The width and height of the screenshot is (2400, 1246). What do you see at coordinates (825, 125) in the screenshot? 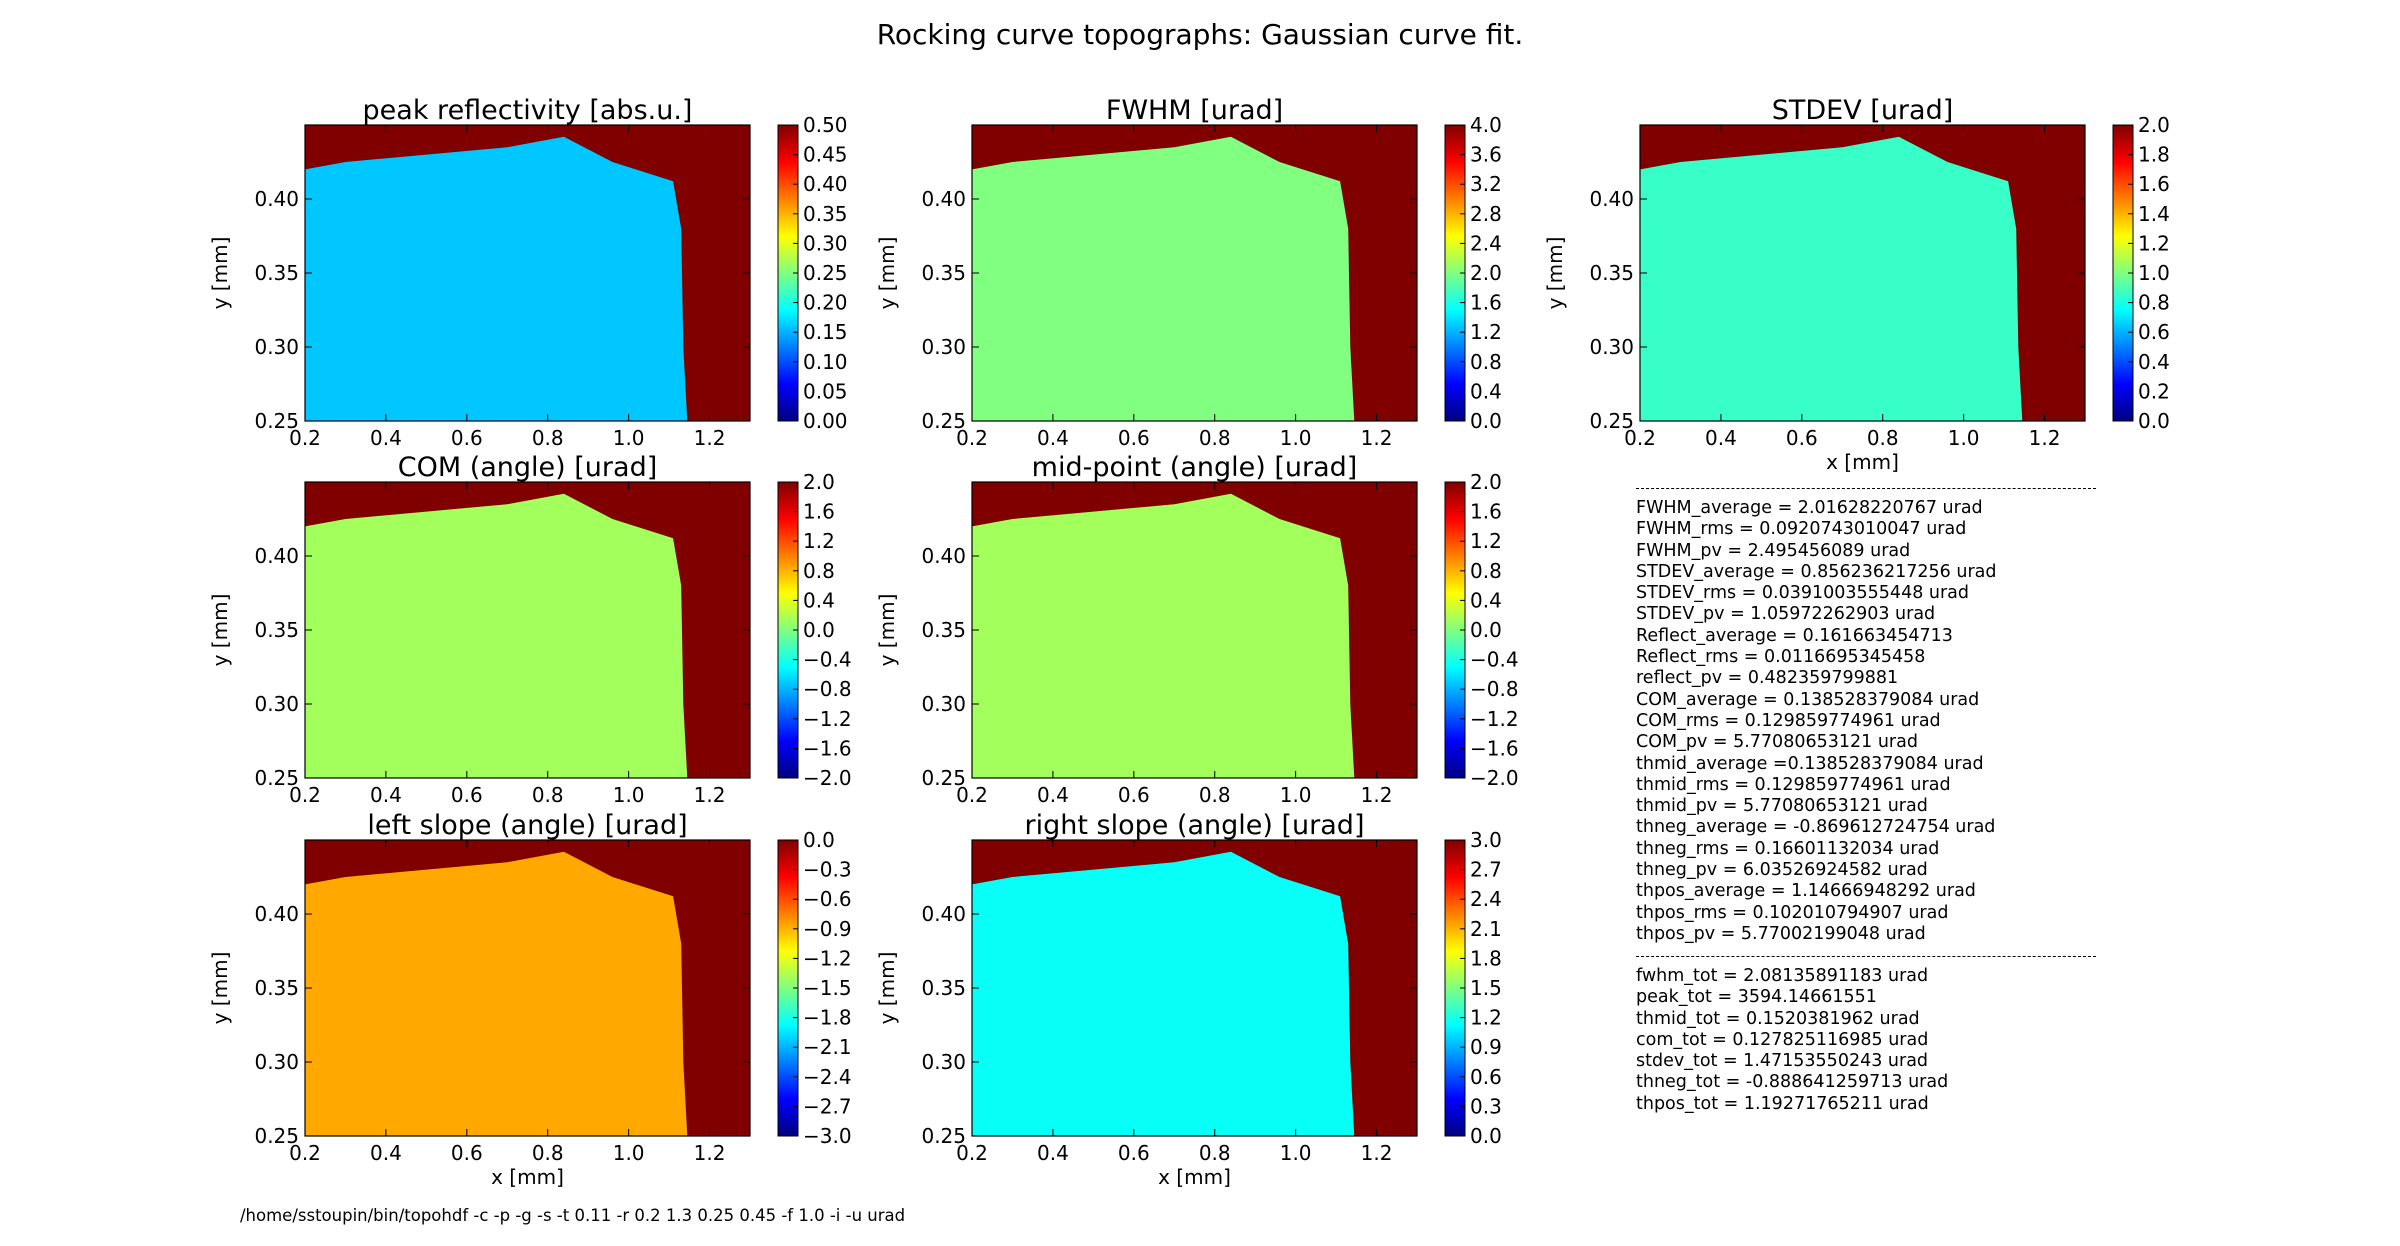
I see `colorbar-tick-label: 0.50` at bounding box center [825, 125].